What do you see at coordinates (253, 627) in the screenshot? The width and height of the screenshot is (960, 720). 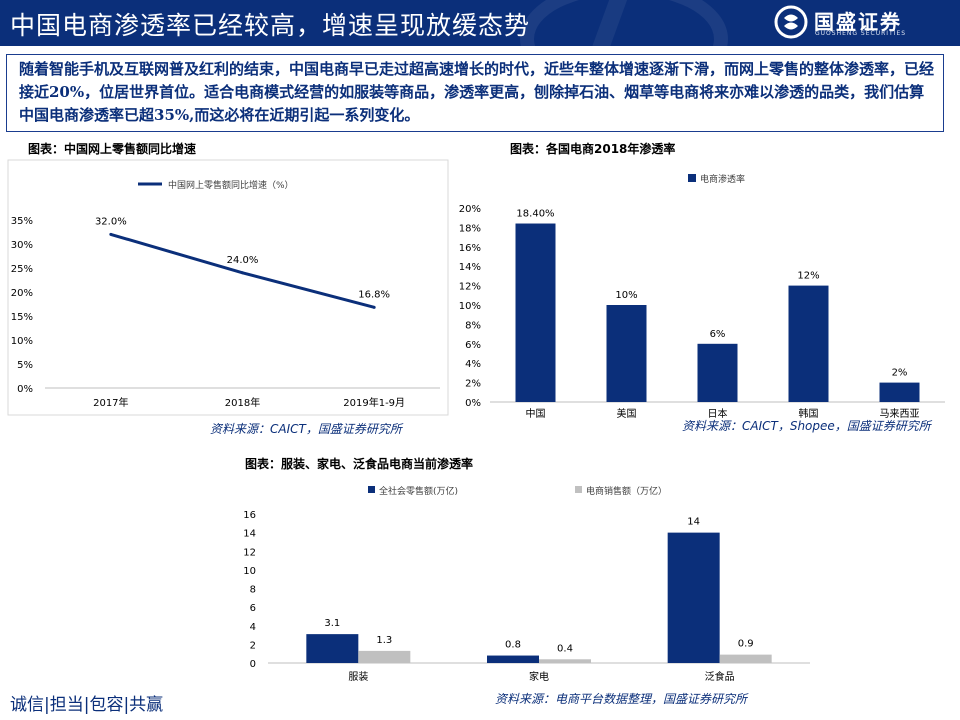 I see `y-tick-label: 4` at bounding box center [253, 627].